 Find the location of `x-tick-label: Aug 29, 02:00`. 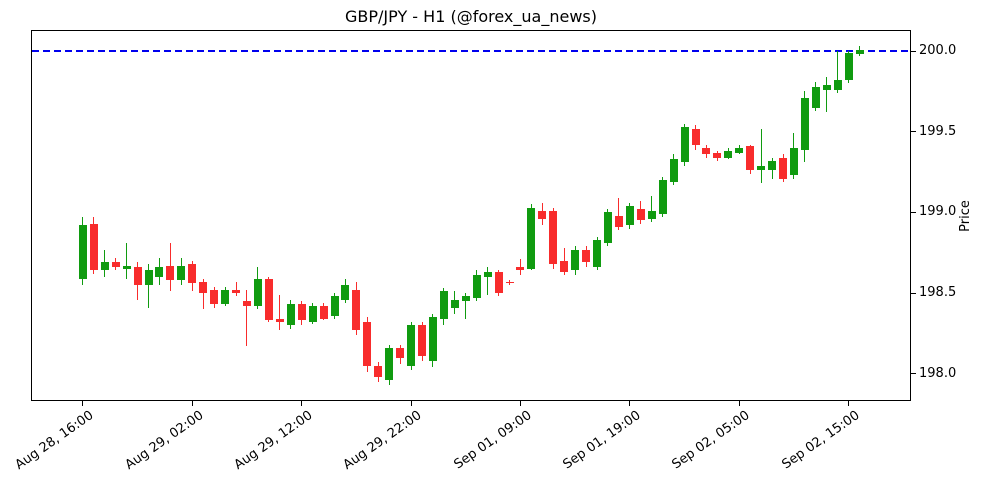

x-tick-label: Aug 29, 02:00 is located at coordinates (164, 440).